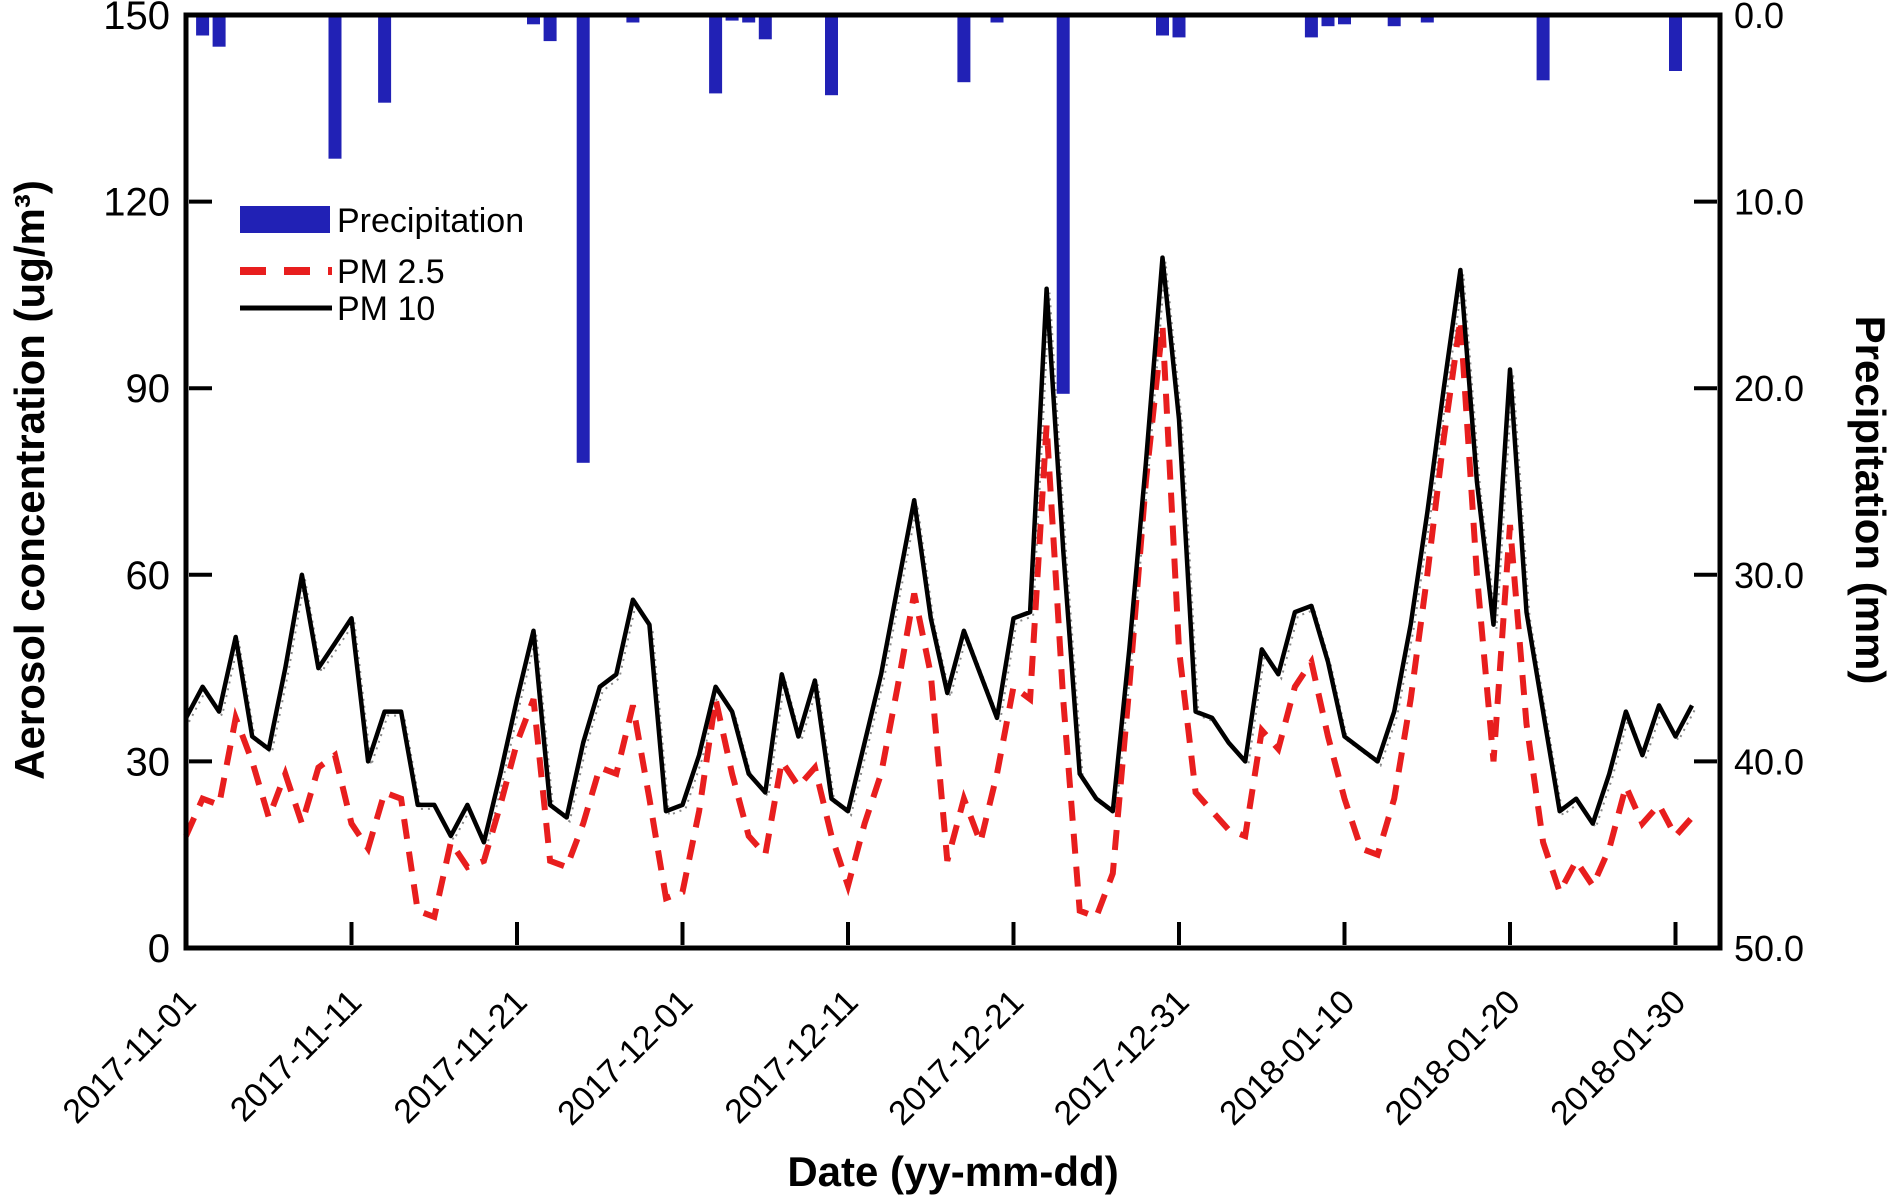 The width and height of the screenshot is (1890, 1203). I want to click on svg-text: 2018-01-30, so click(1618, 1058).